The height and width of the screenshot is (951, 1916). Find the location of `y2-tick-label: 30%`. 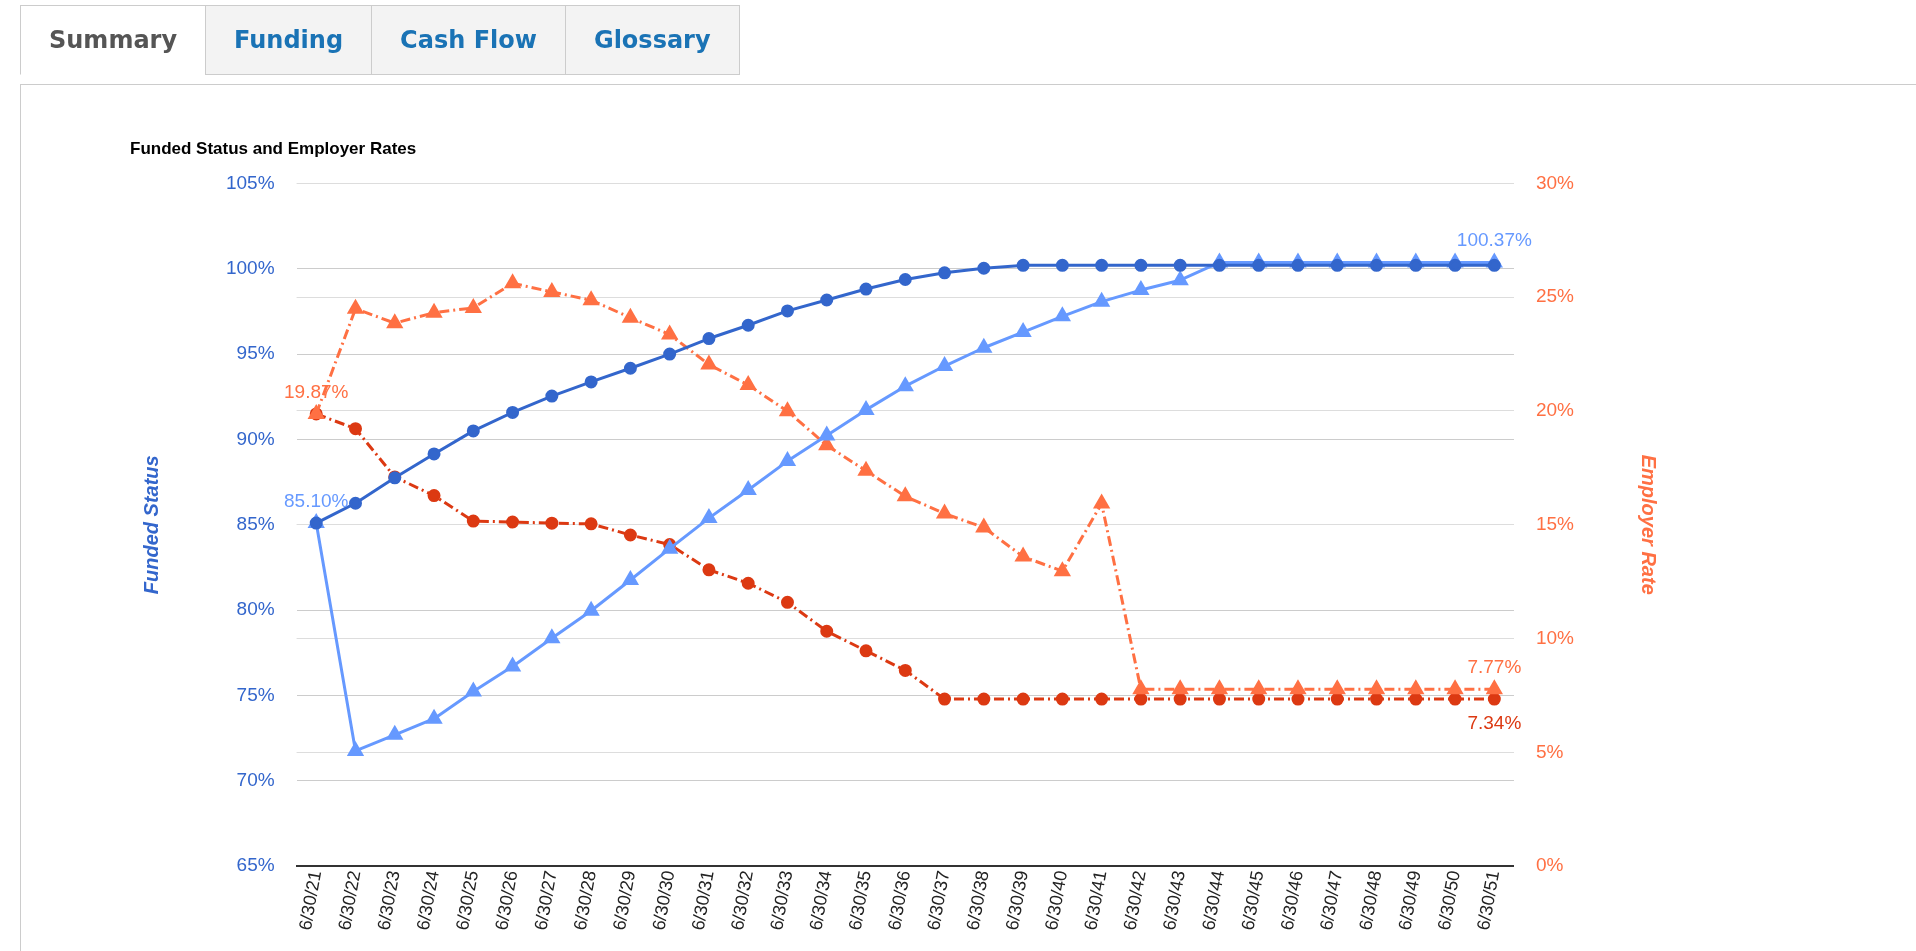

y2-tick-label: 30% is located at coordinates (1555, 182).